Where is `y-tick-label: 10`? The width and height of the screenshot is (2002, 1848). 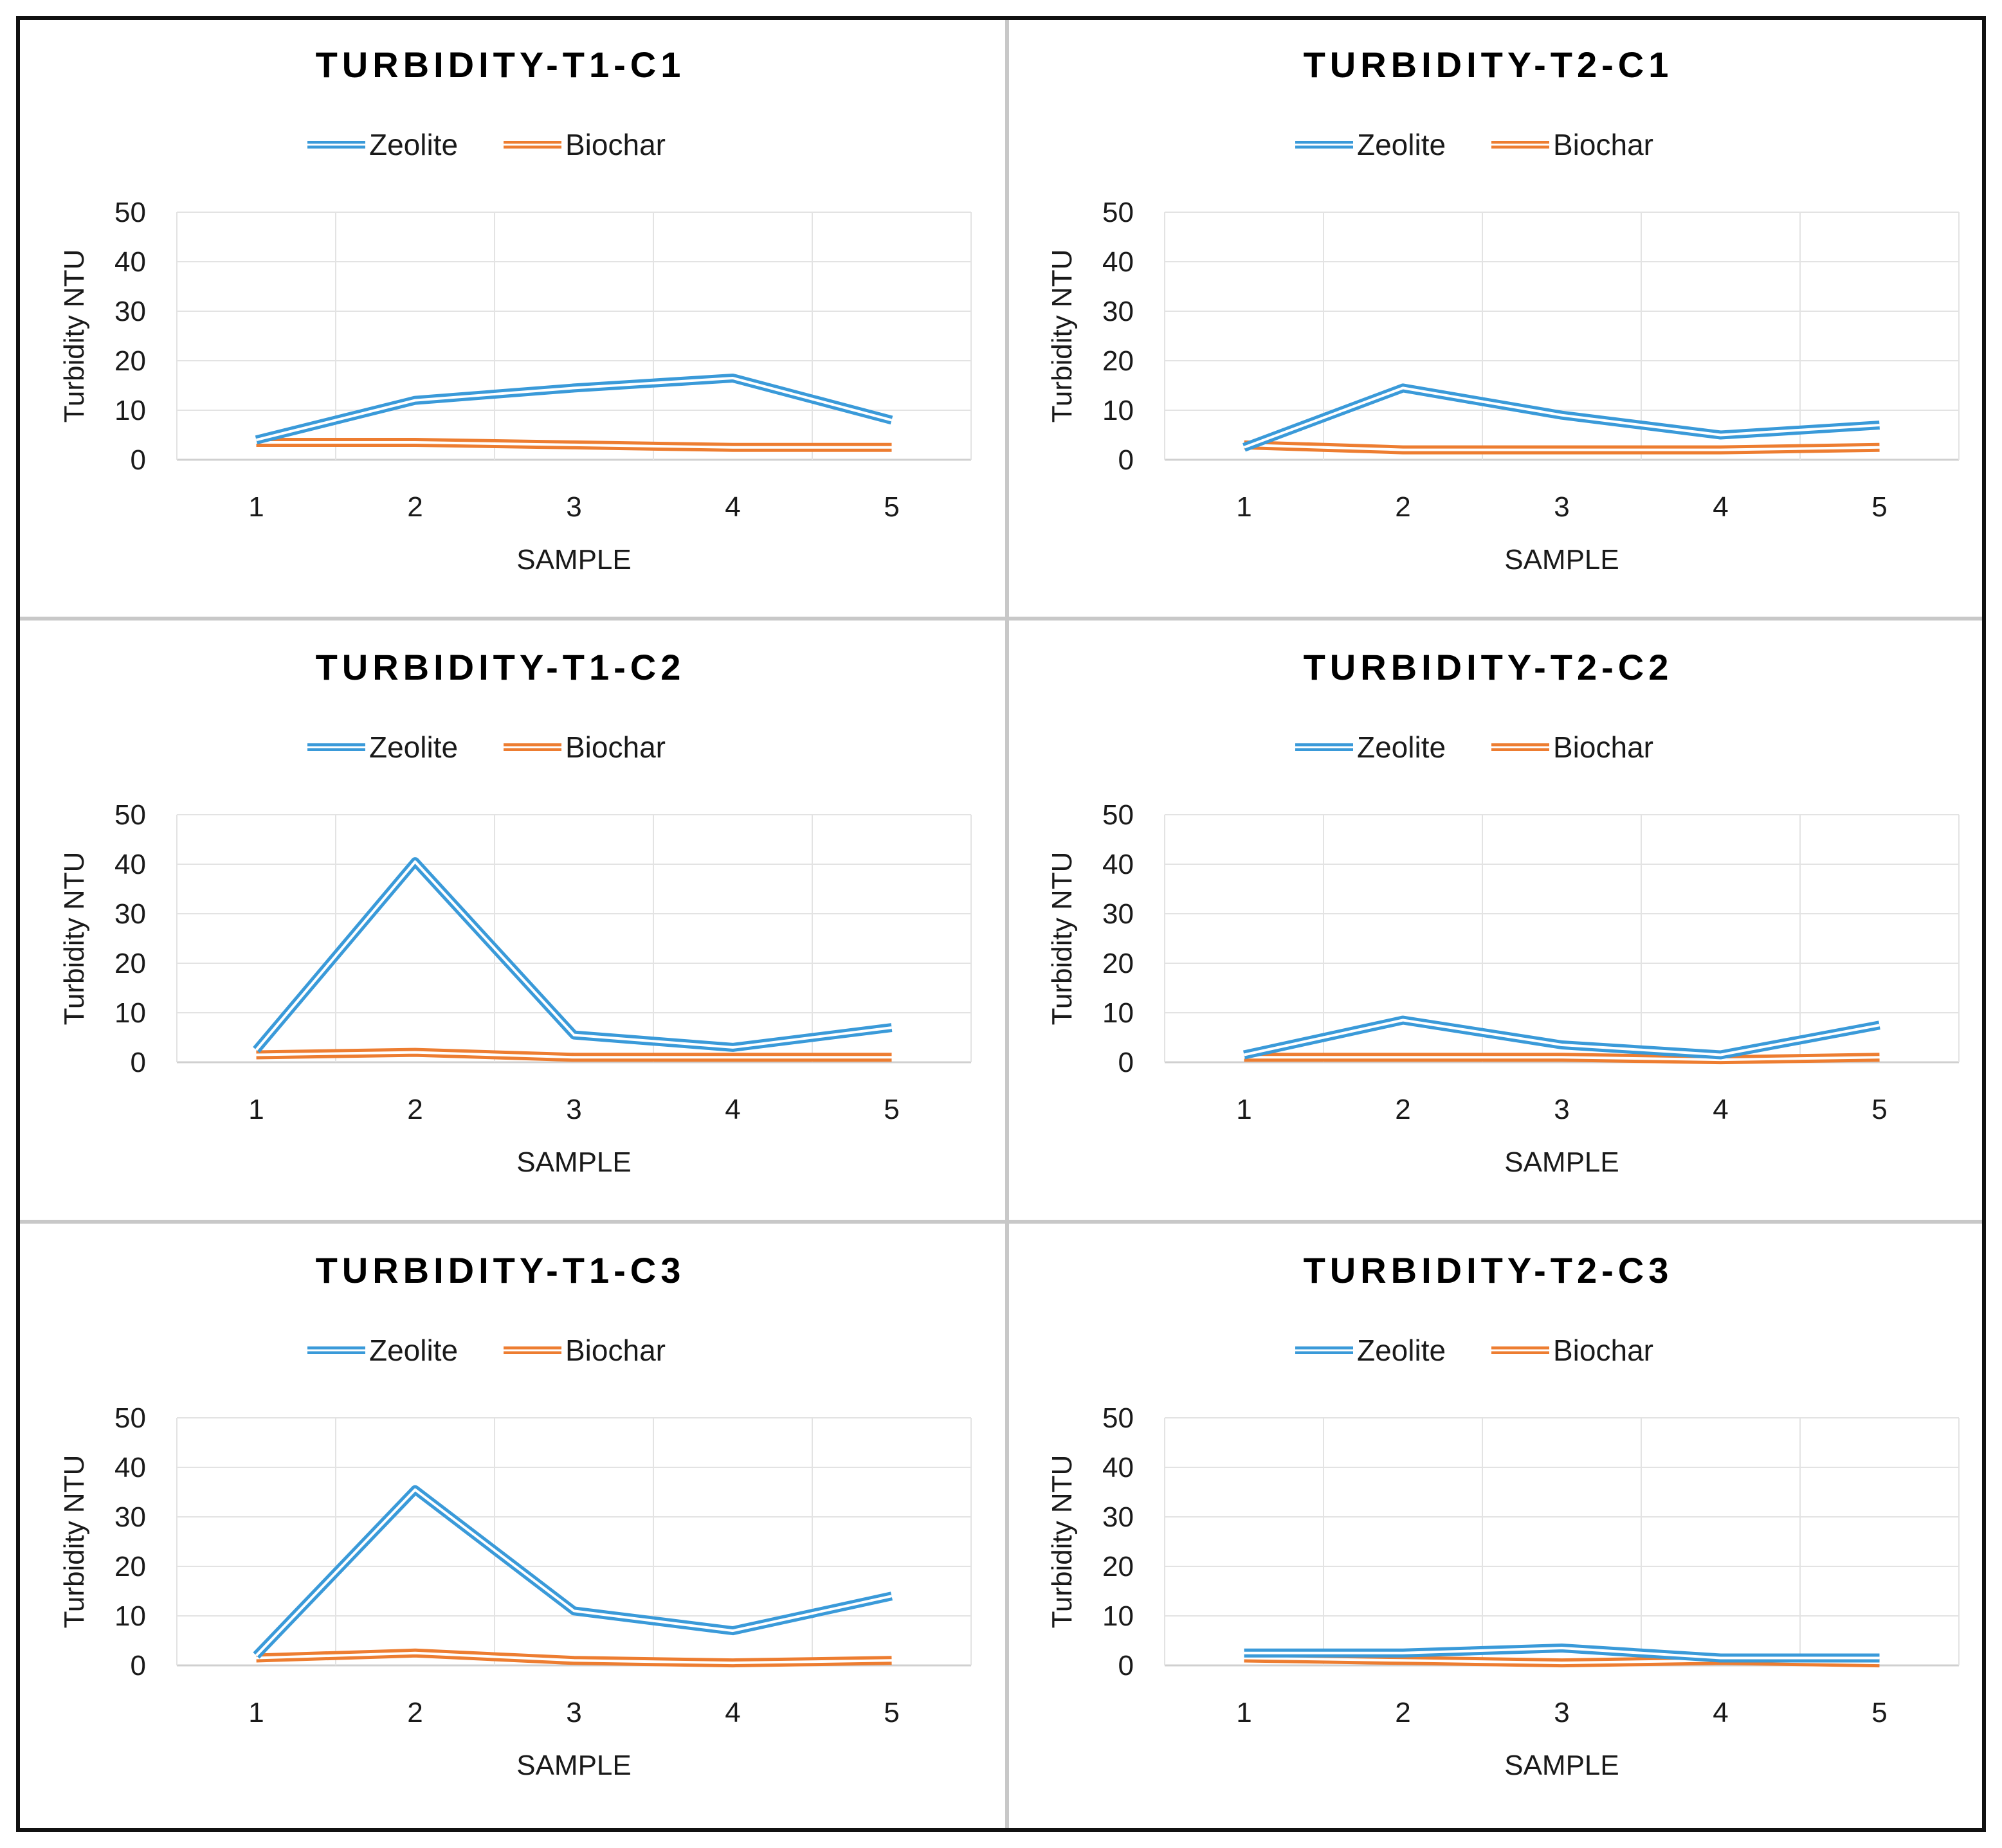
y-tick-label: 10 is located at coordinates (130, 410).